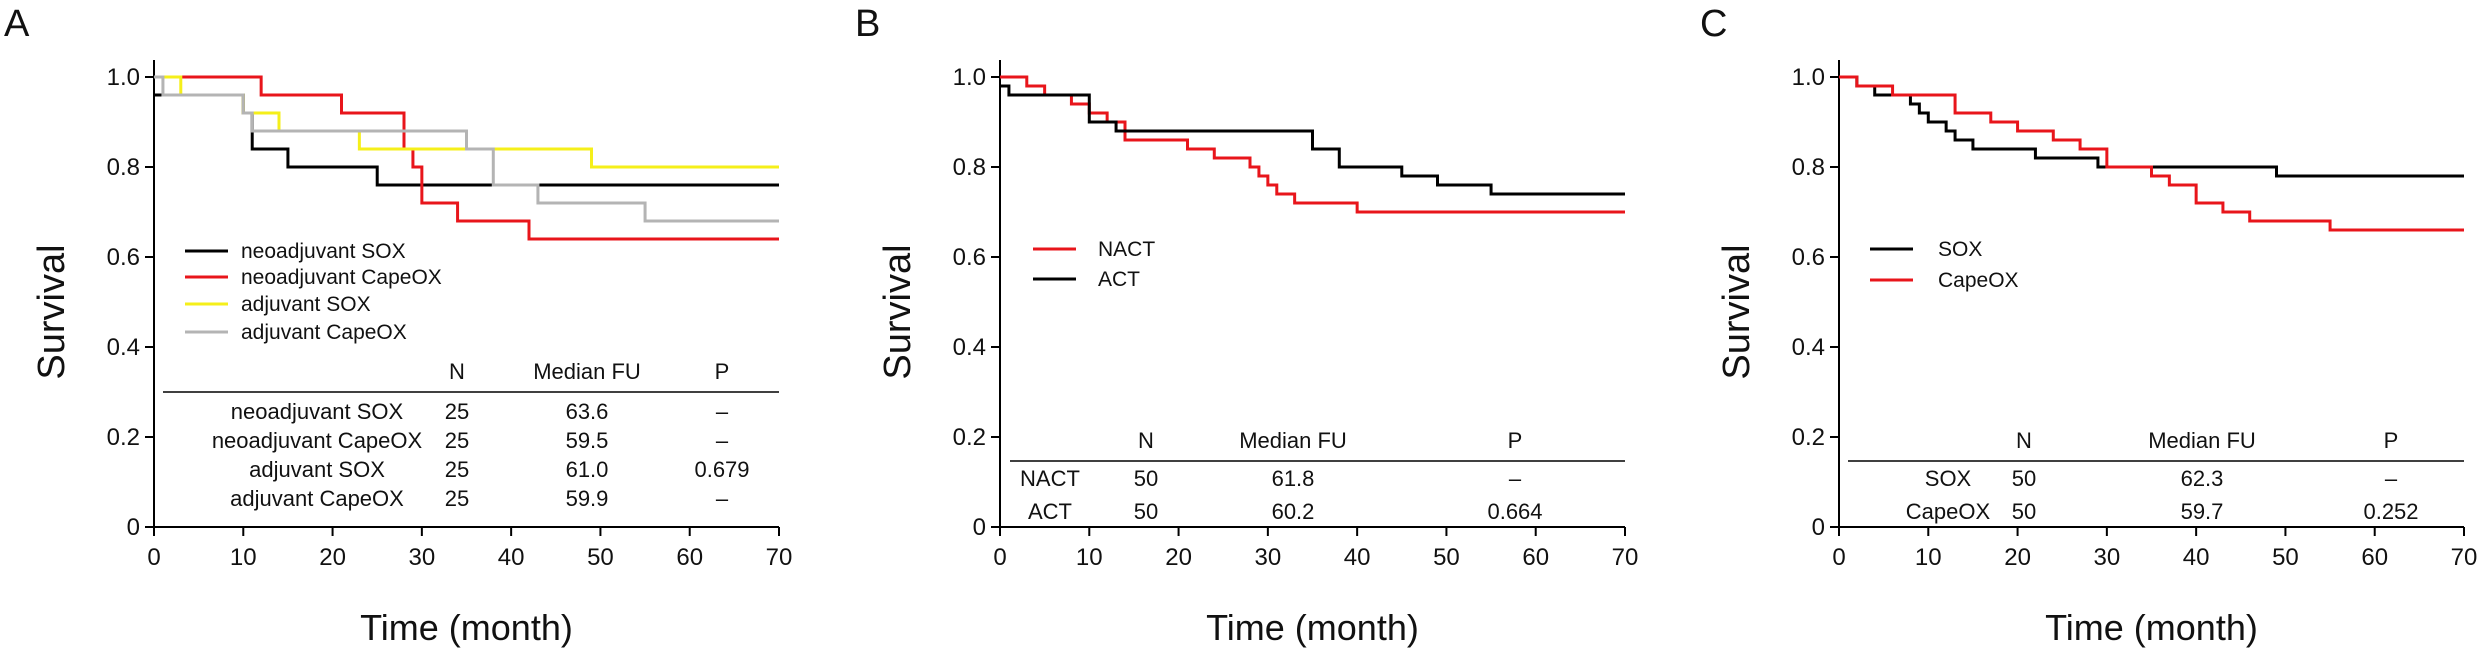  Describe the element at coordinates (721, 469) in the screenshot. I see `table-cell-p: 0.679` at that location.